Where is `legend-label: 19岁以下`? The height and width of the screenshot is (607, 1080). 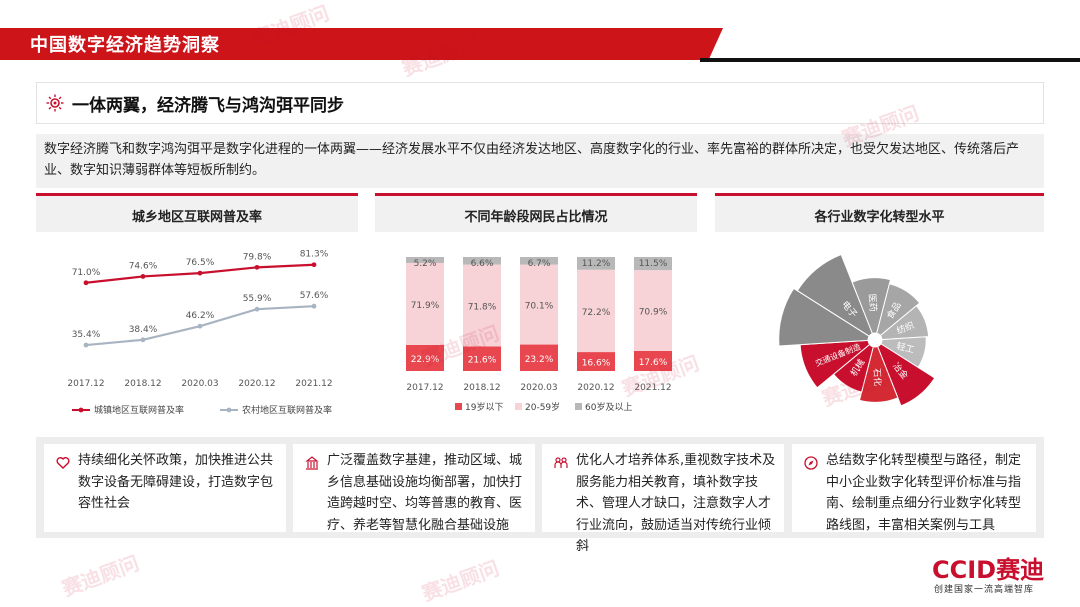
legend-label: 19岁以下 is located at coordinates (484, 407).